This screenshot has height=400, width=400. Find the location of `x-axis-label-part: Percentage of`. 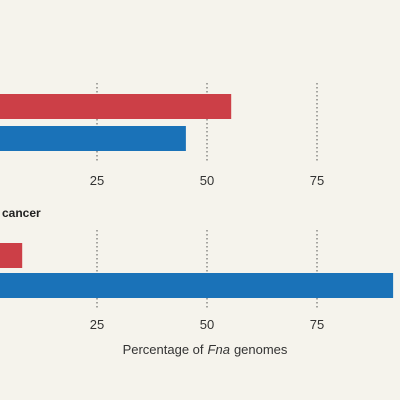

x-axis-label-part: Percentage of is located at coordinates (163, 349).